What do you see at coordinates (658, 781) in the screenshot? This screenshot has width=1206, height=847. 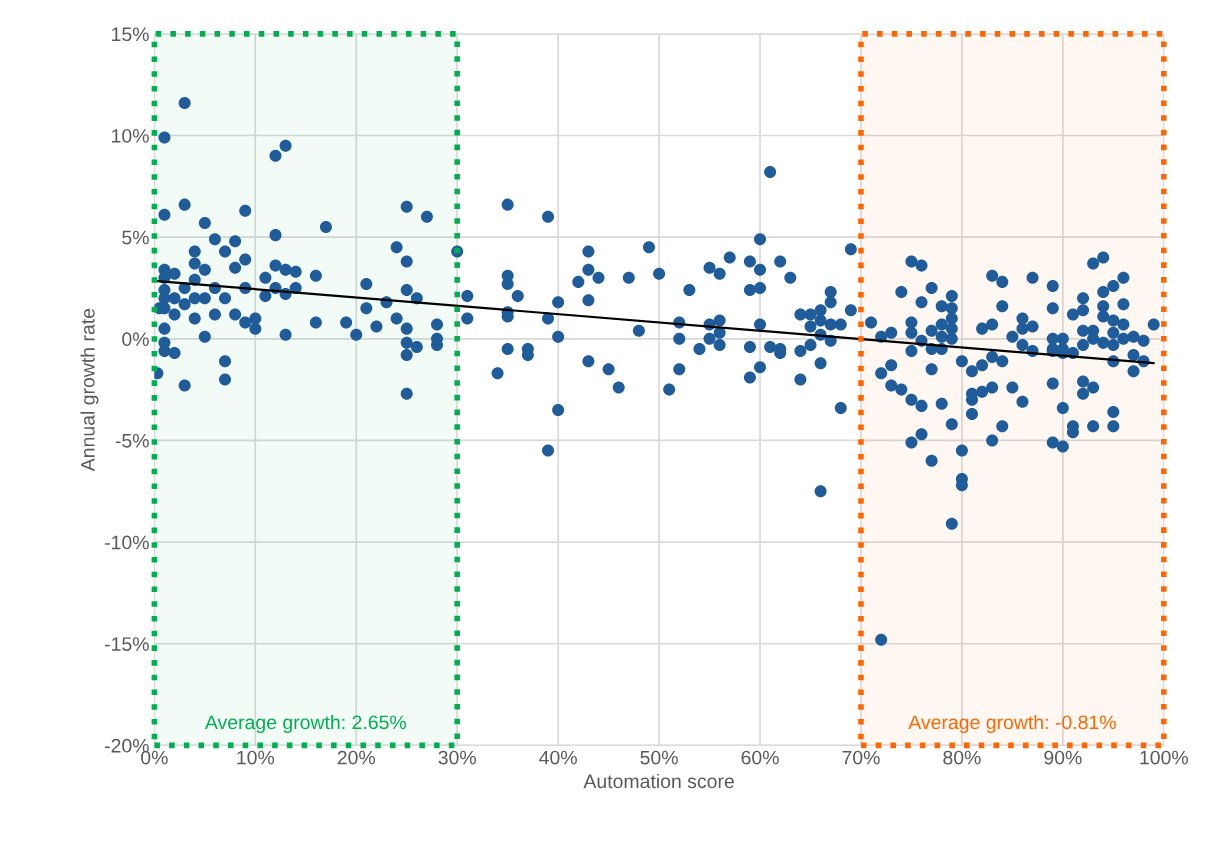 I see `x-axis-title: Automation score` at bounding box center [658, 781].